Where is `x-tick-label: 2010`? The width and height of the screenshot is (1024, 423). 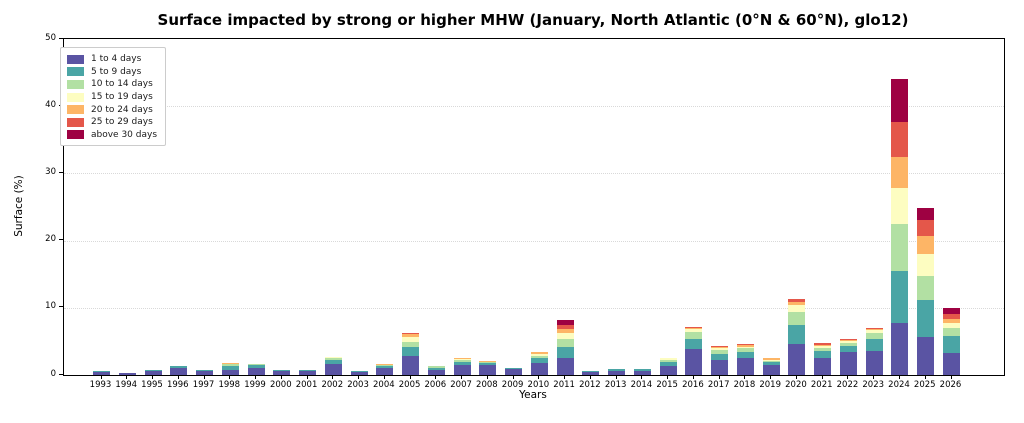 x-tick-label: 2010 is located at coordinates (538, 385).